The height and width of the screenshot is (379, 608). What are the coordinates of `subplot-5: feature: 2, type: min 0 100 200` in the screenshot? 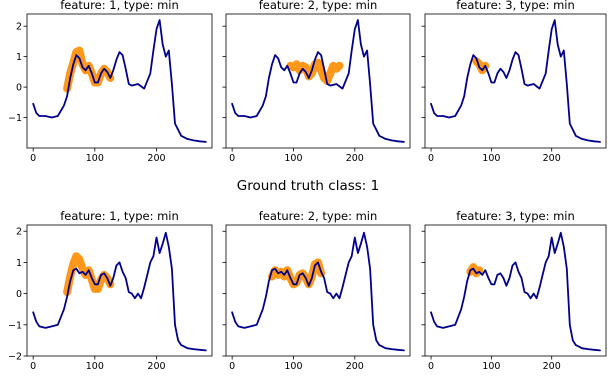 It's located at (316, 290).